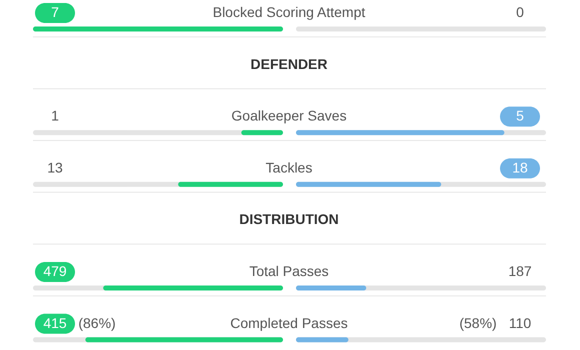  What do you see at coordinates (55, 116) in the screenshot?
I see `data-label: 1` at bounding box center [55, 116].